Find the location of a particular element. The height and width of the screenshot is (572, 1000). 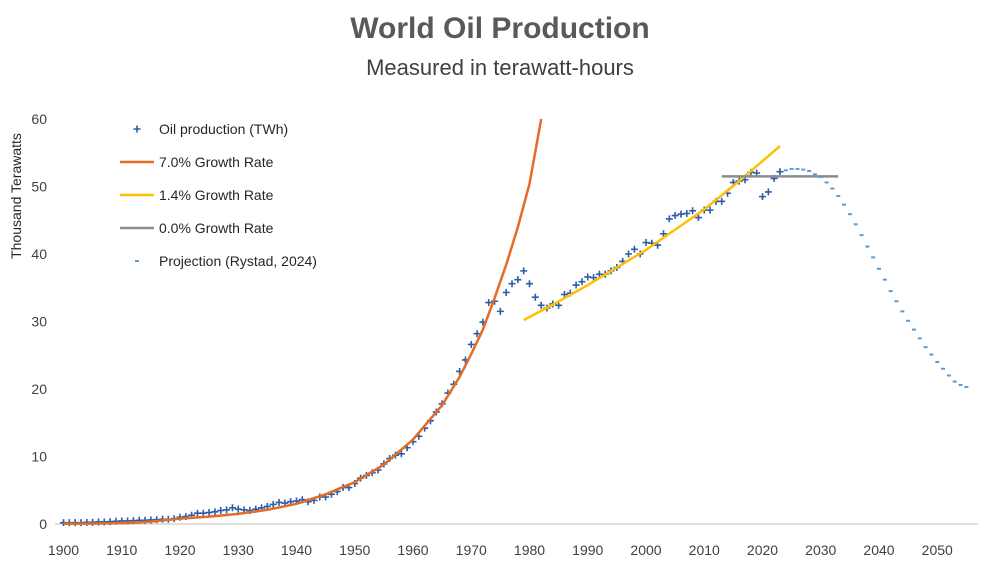

y-tick-label: 40 is located at coordinates (39, 254).